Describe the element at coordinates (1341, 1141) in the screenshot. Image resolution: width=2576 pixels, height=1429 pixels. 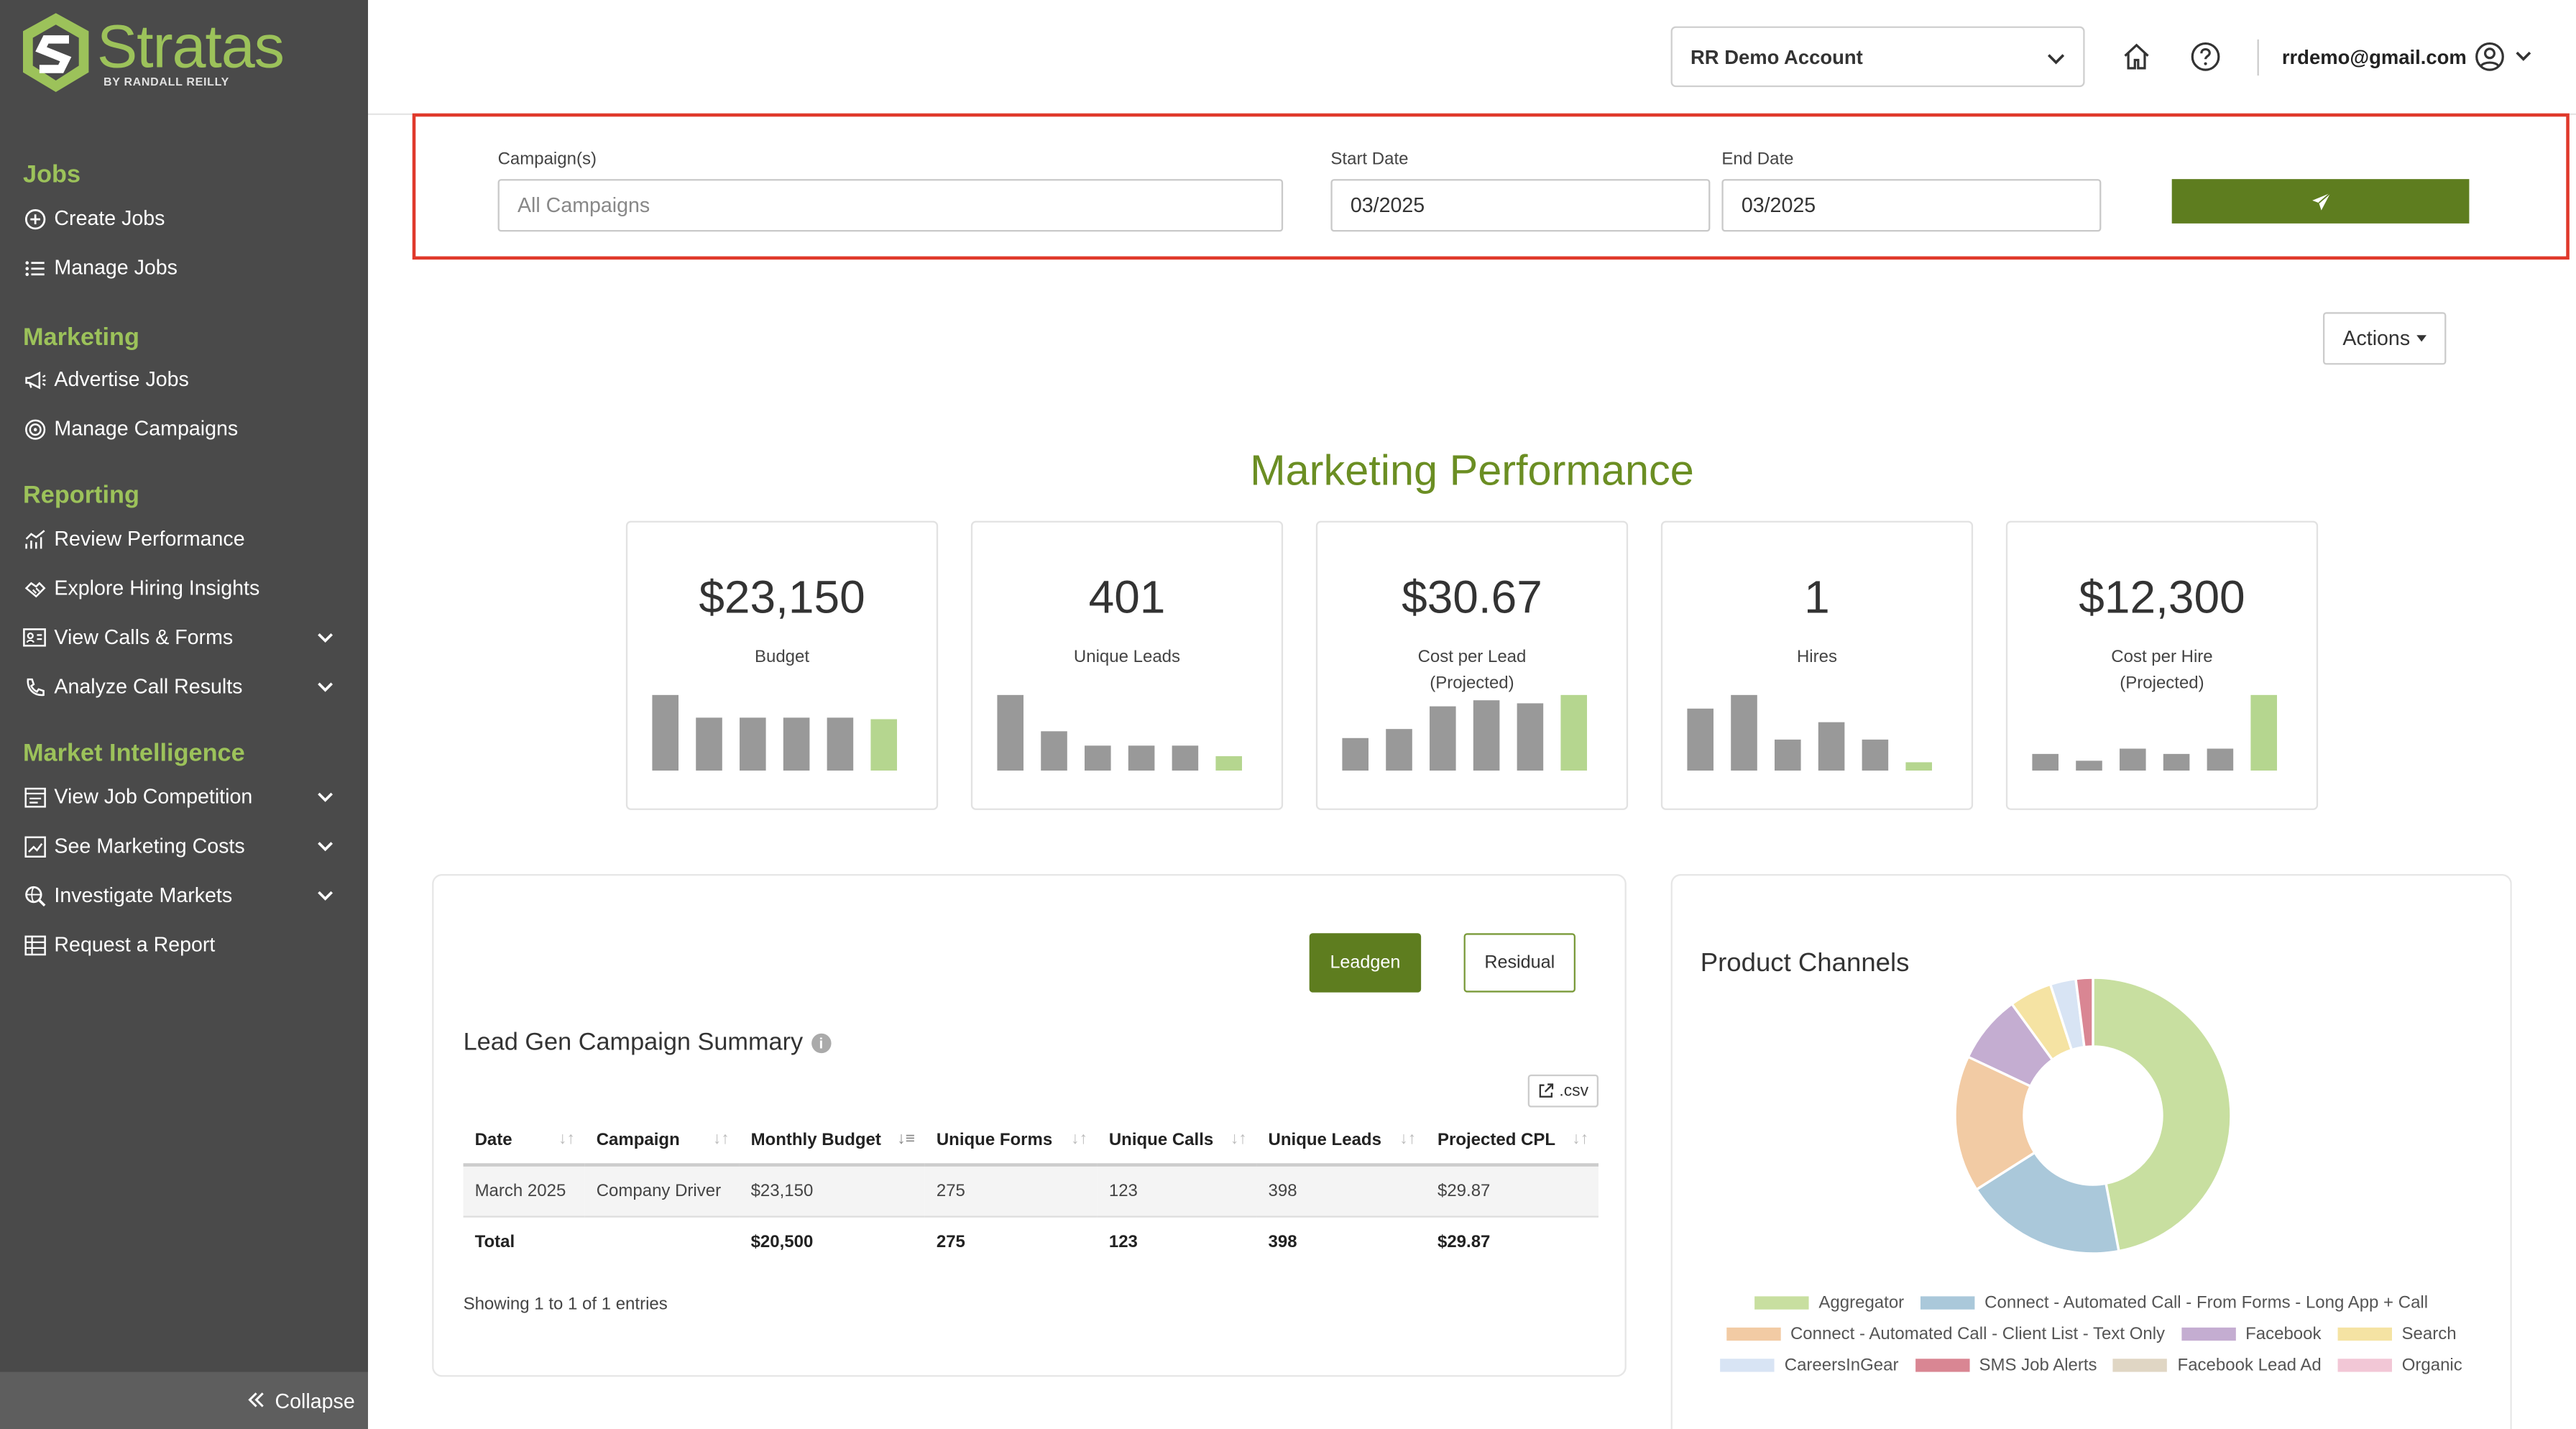
I see `column-header-unique-leads: Unique Leads ↓↑` at that location.